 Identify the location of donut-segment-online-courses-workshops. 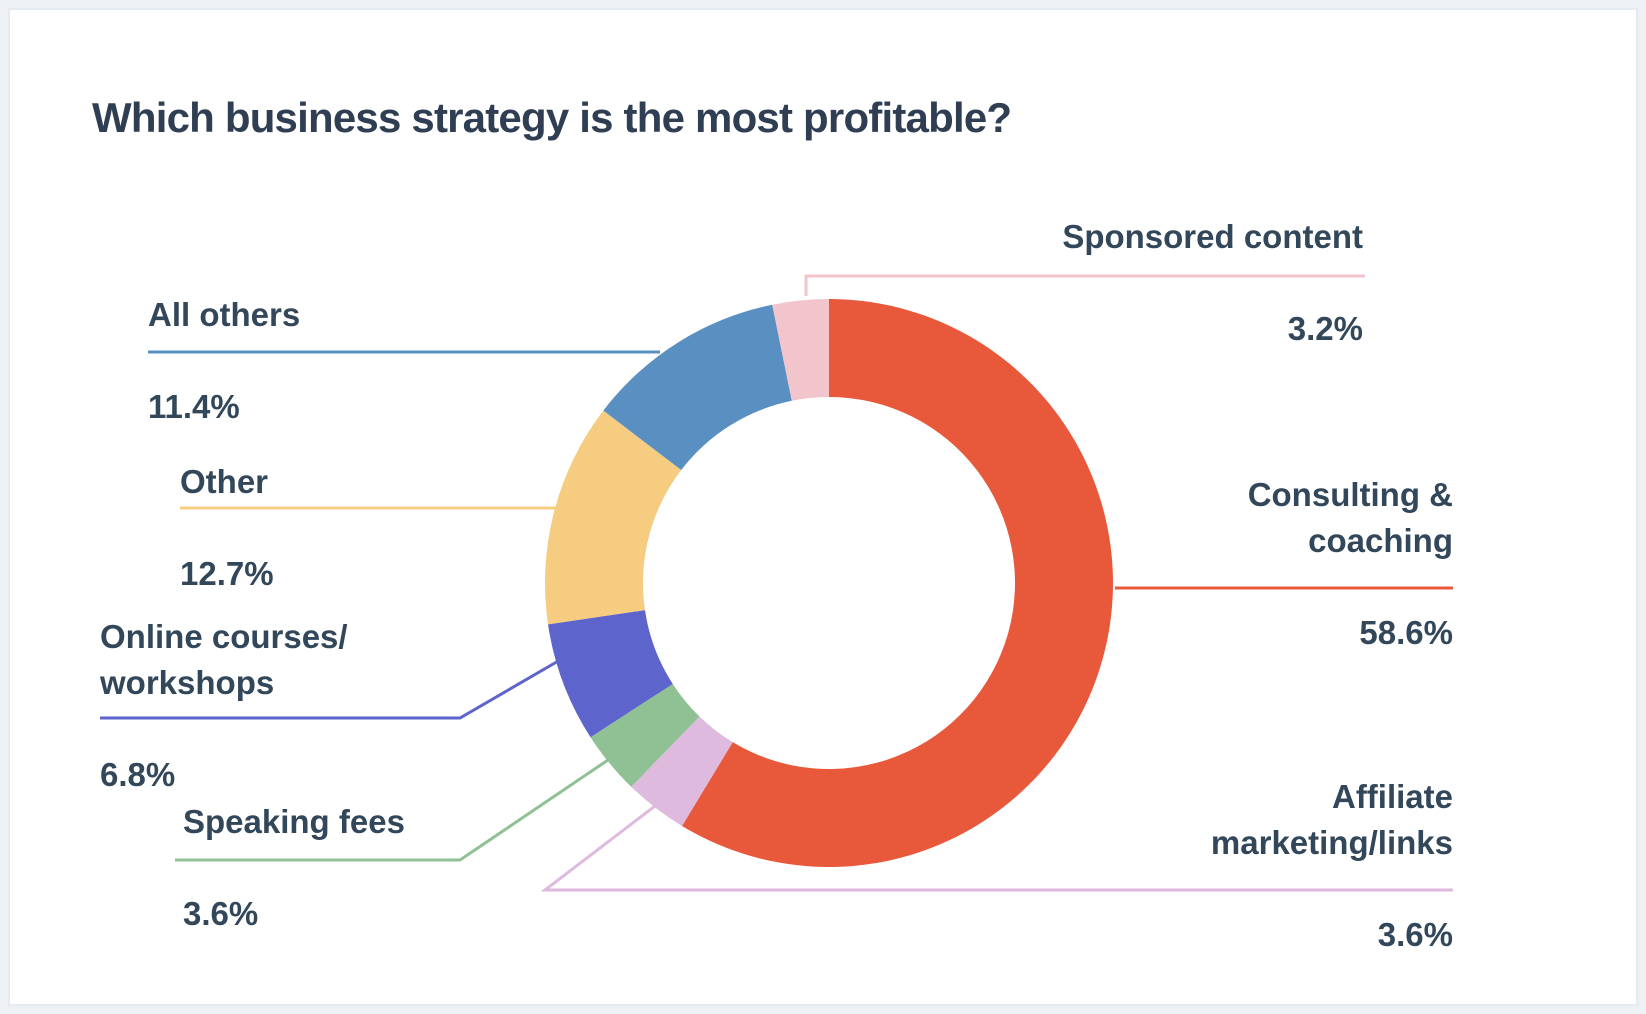
(610, 674).